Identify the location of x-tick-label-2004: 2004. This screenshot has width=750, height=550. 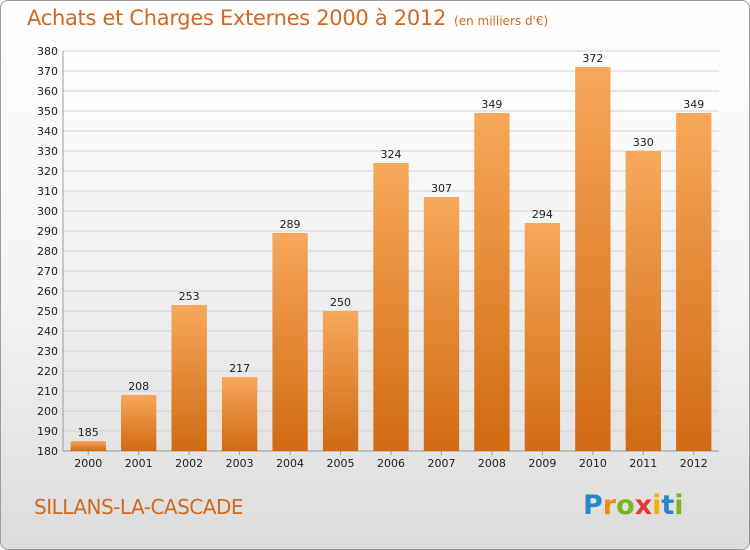
(290, 463).